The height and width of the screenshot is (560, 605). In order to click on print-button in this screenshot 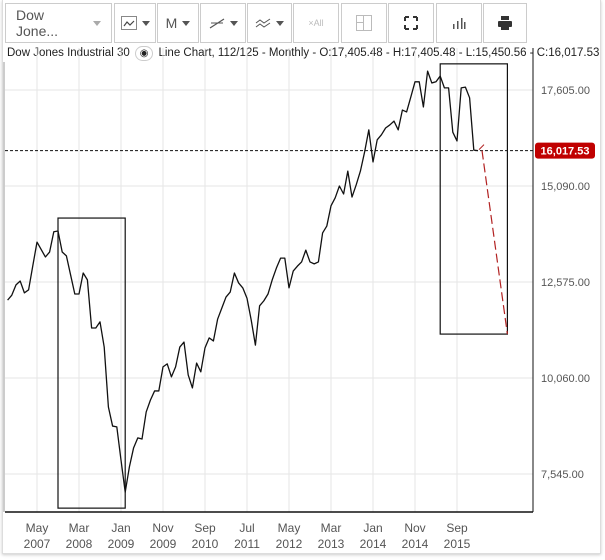, I will do `click(505, 23)`.